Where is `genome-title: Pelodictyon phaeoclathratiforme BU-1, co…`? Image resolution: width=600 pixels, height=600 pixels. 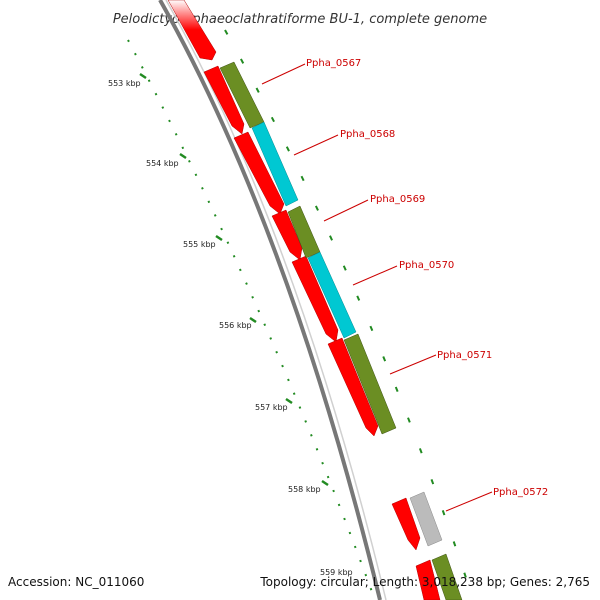
genome-title: Pelodictyon phaeoclathratiforme BU-1, co… is located at coordinates (300, 19).